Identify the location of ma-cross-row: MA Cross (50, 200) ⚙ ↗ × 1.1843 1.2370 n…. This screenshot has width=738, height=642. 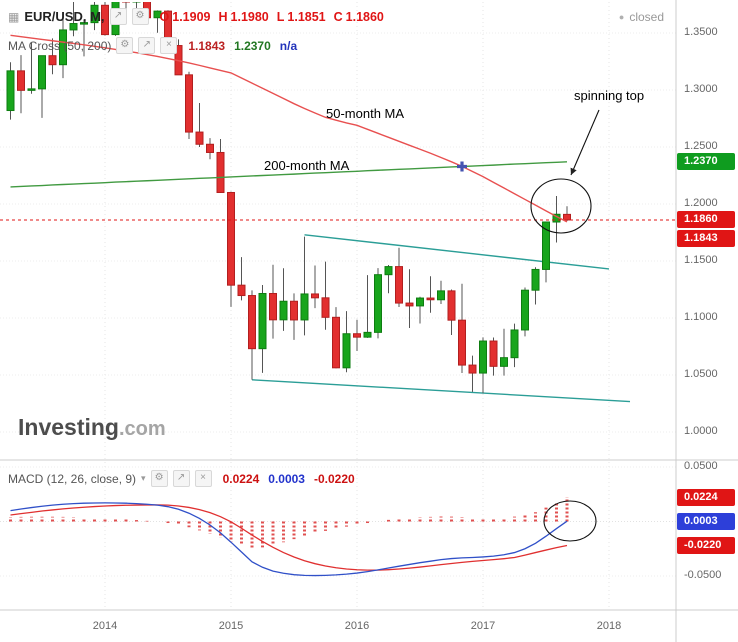
(152, 45).